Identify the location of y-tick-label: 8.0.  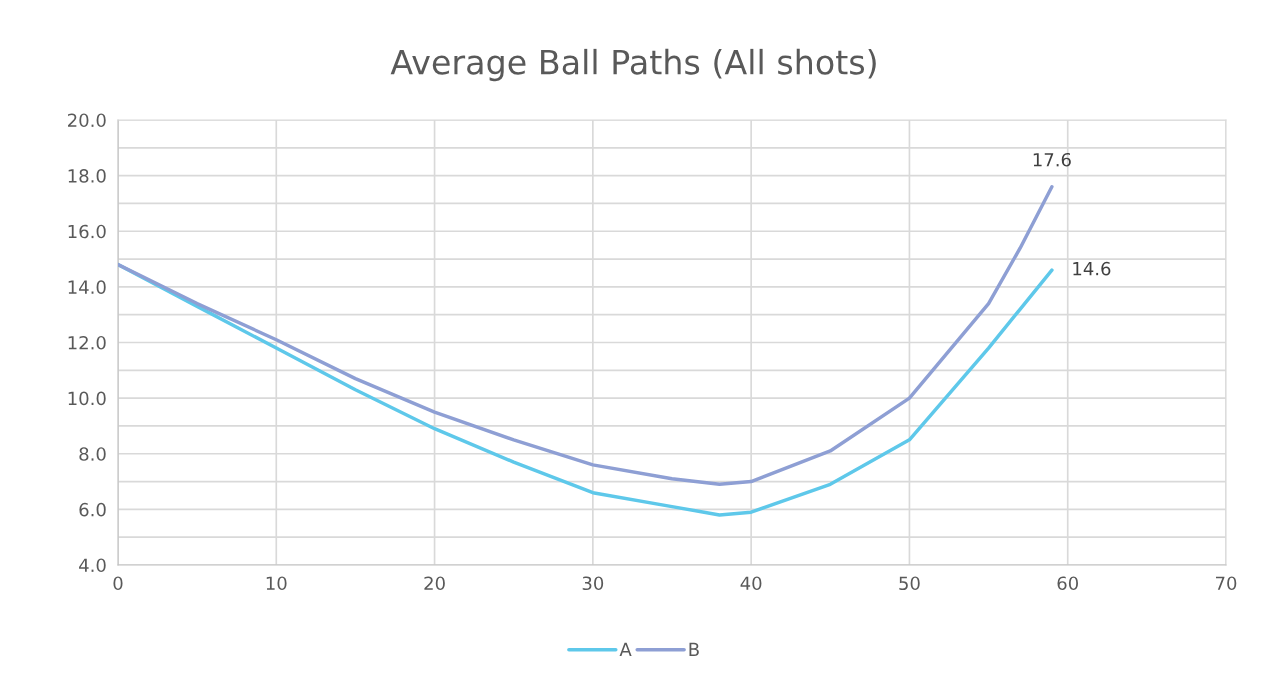
(92, 454).